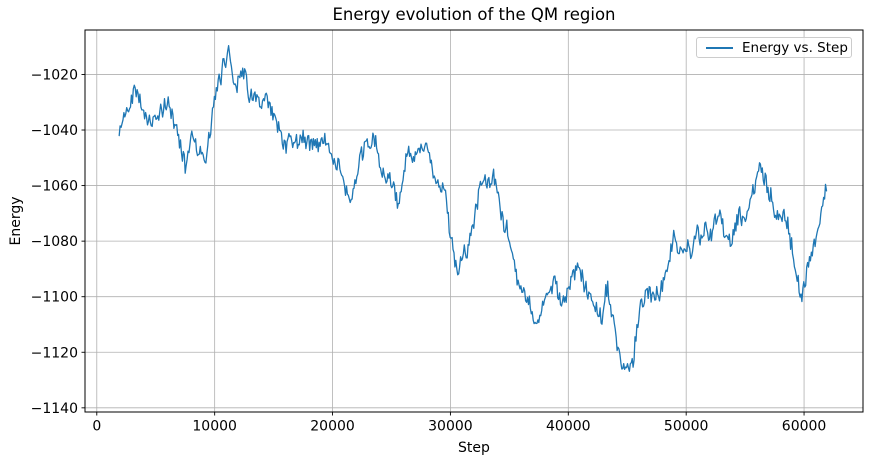 This screenshot has height=468, width=871. What do you see at coordinates (54, 131) in the screenshot?
I see `y-tick-label: −1040` at bounding box center [54, 131].